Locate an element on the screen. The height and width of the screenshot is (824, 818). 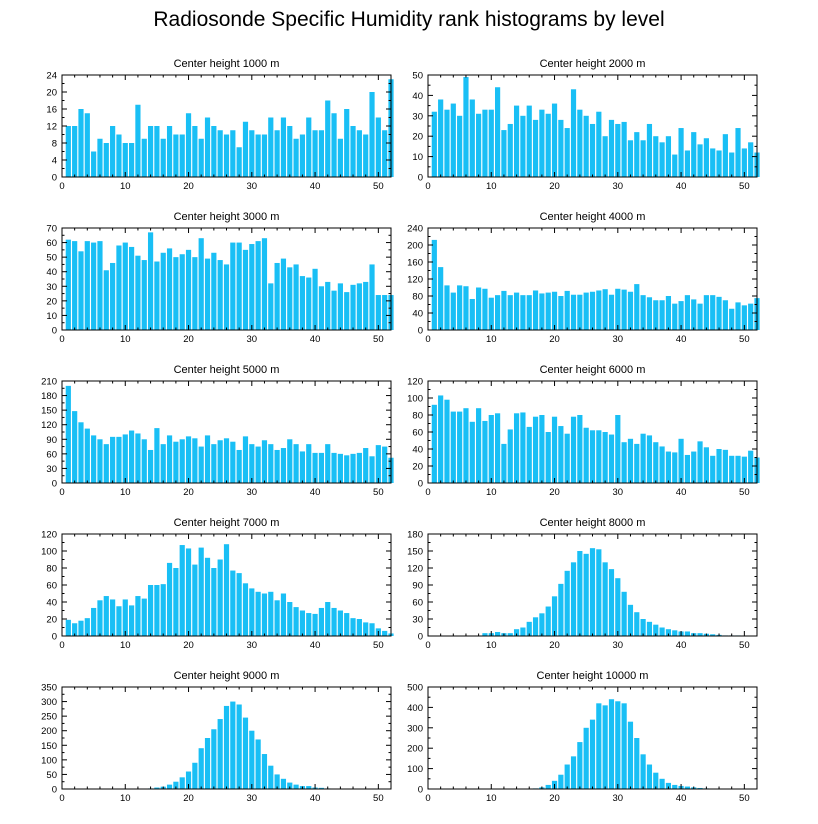
y-tick-label: 20 is located at coordinates (51, 301).